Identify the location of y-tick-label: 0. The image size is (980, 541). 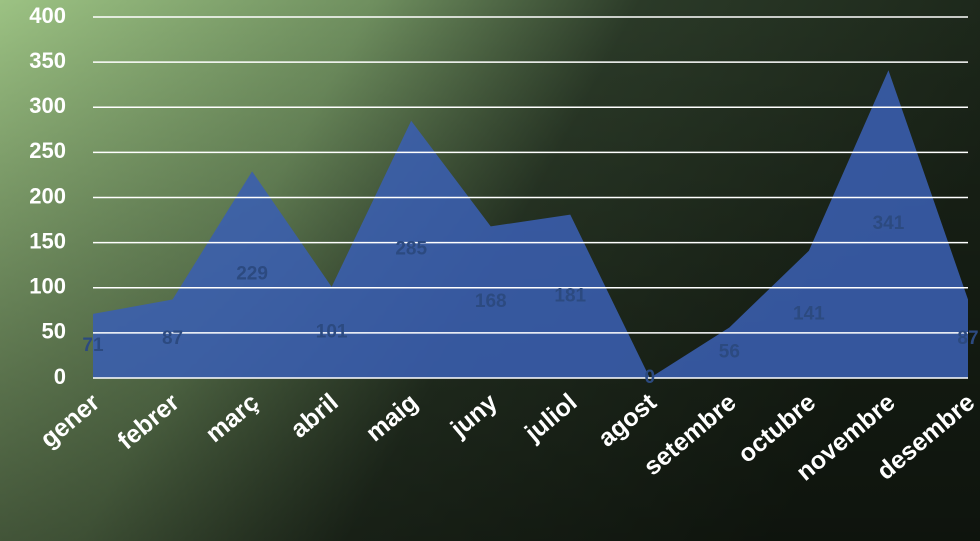
(60, 376).